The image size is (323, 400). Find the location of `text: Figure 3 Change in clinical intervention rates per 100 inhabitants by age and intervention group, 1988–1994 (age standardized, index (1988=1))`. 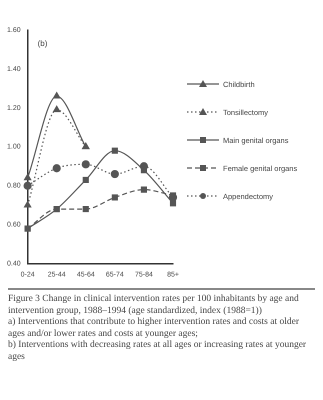

text: Figure 3 Change in clinical intervention rates per 100 inhabitants by age and intervention group, 1988–1994 (age standardized, index (1988=1)) is located at coordinates (154, 305).